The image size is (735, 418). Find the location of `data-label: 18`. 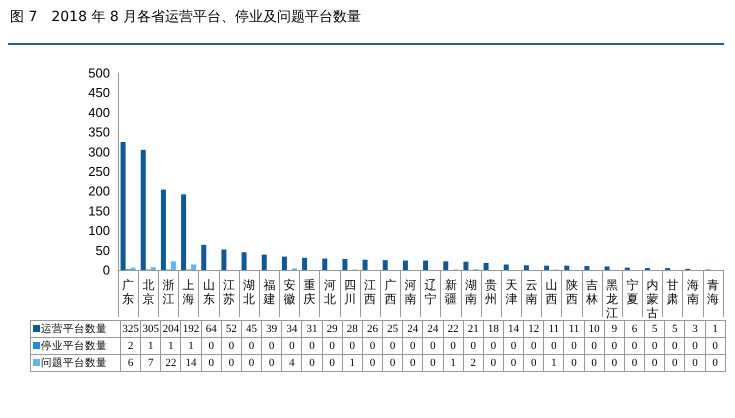

data-label: 18 is located at coordinates (493, 329).